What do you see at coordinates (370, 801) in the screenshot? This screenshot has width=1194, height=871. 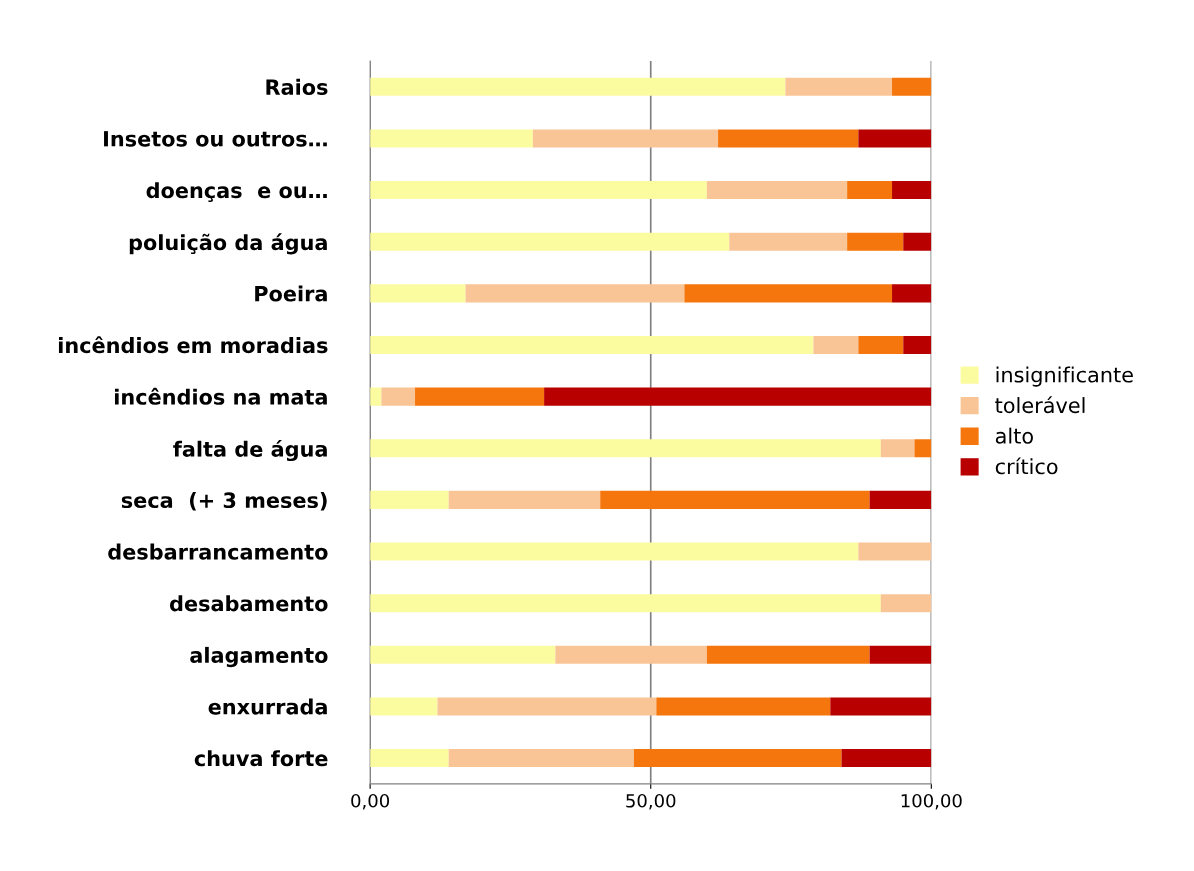 I see `x-tick-label: 0,00` at bounding box center [370, 801].